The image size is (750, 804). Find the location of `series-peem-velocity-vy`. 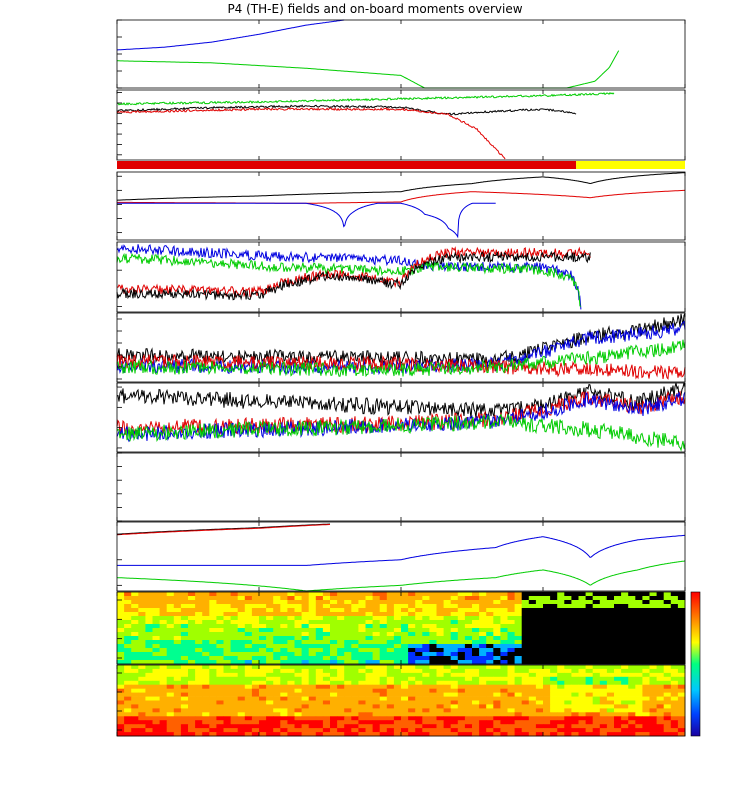

series-peem-velocity-vy is located at coordinates (401, 432).